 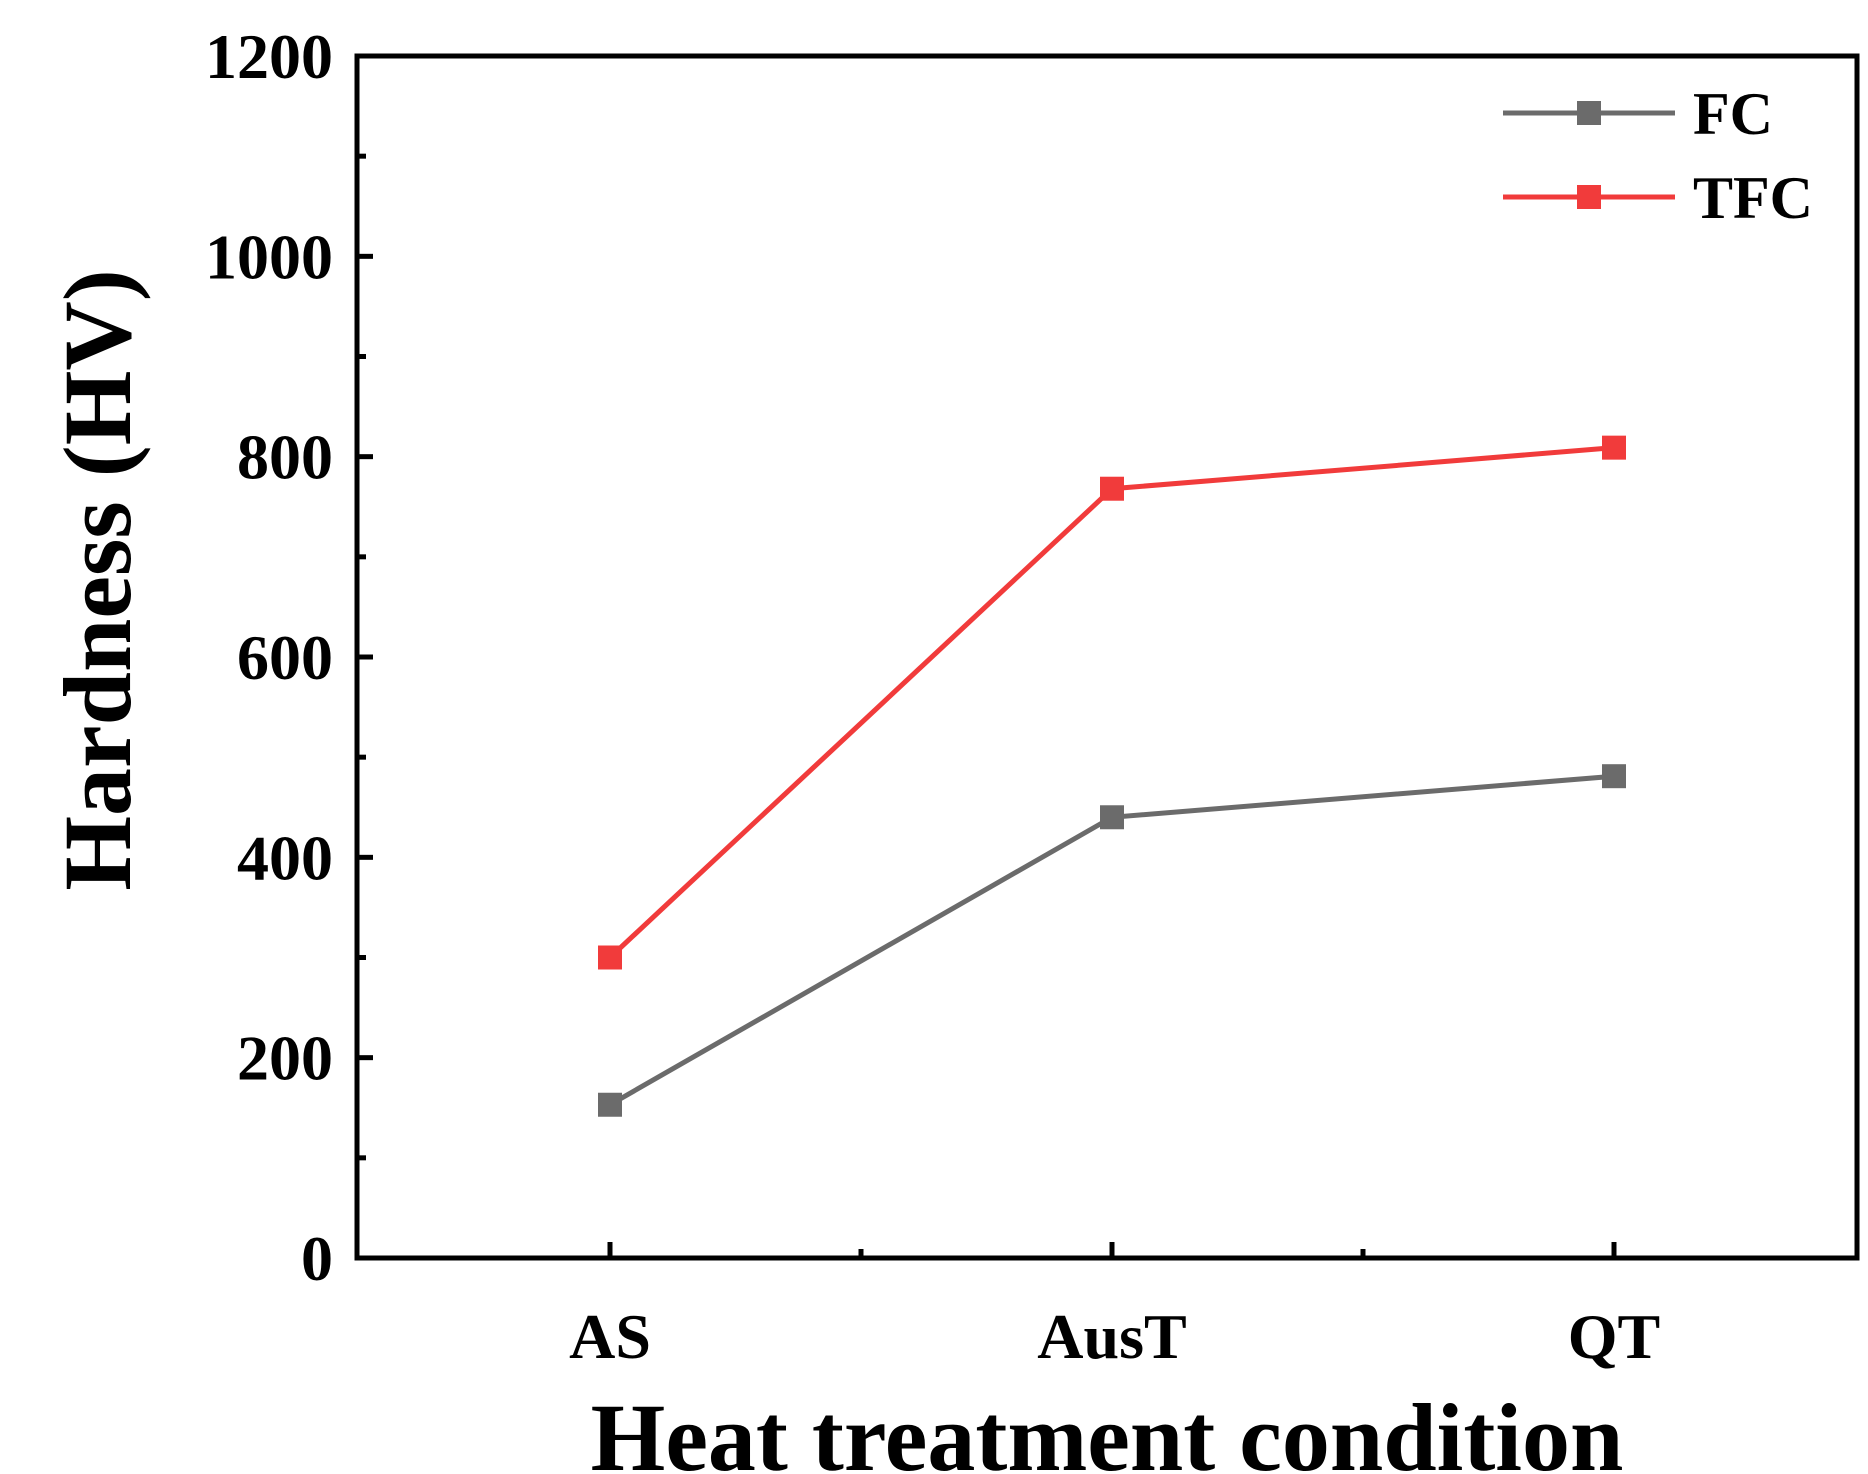 I want to click on legend: FC TFC, so click(x=1658, y=156).